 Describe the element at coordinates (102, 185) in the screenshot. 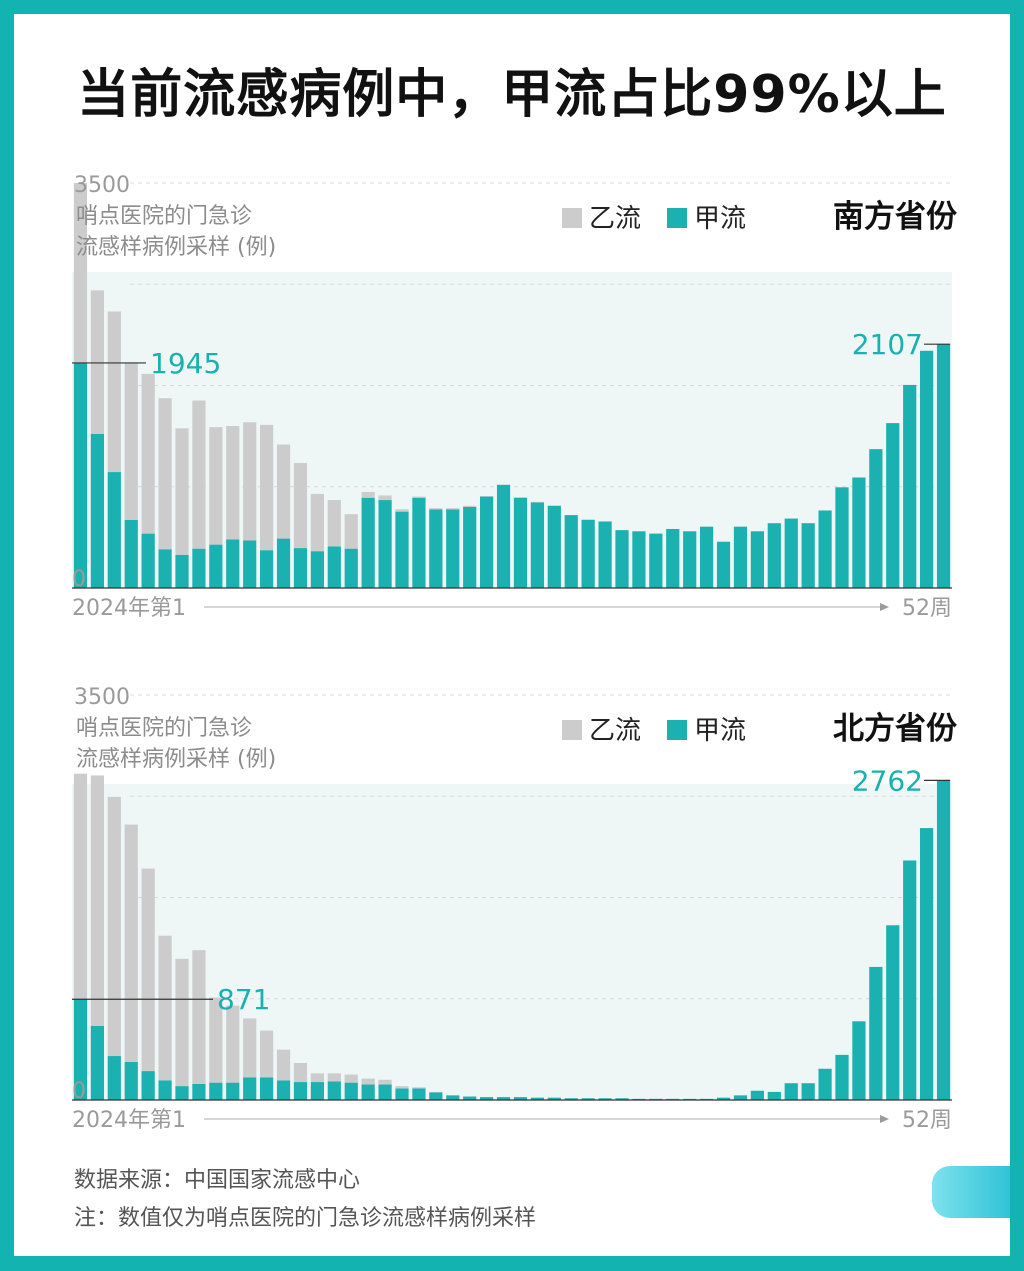

I see `chart1-ytick-top: 3500` at that location.